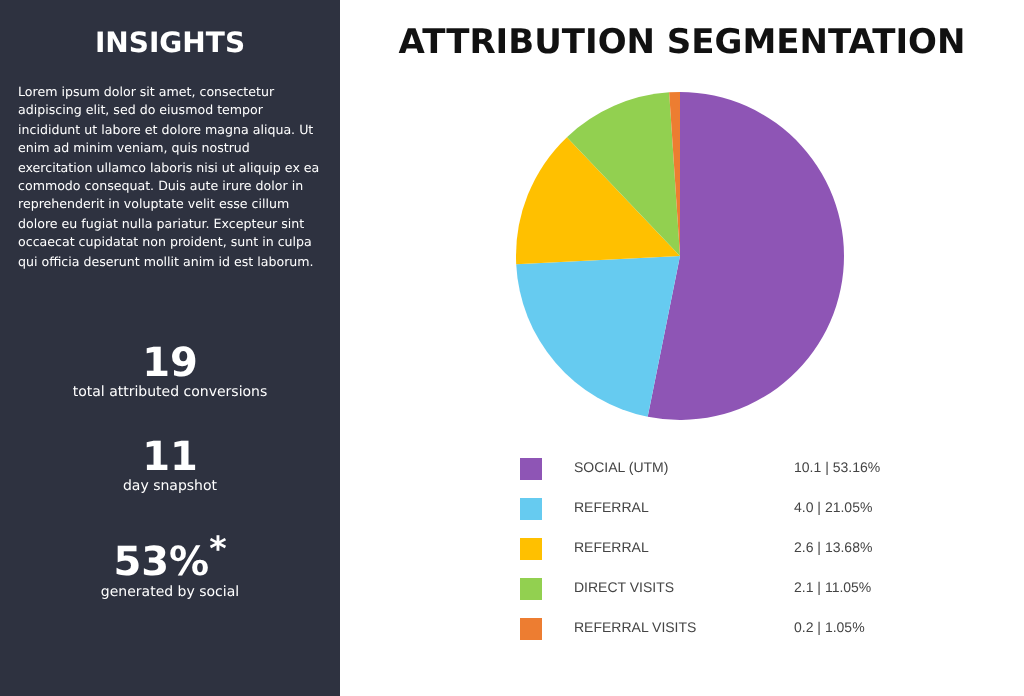 This screenshot has height=696, width=1024. Describe the element at coordinates (170, 362) in the screenshot. I see `text: 19` at that location.